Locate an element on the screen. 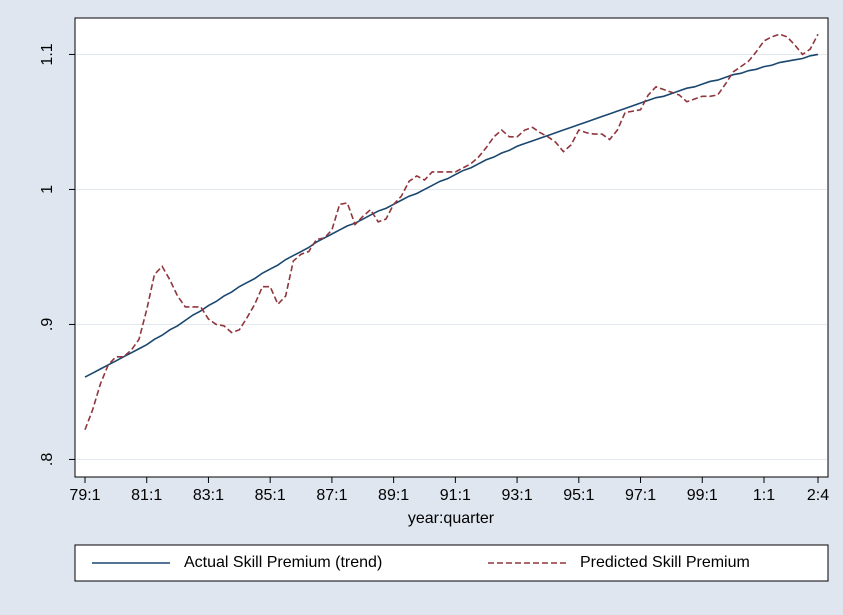  y-tick-label: .8 is located at coordinates (47, 459).